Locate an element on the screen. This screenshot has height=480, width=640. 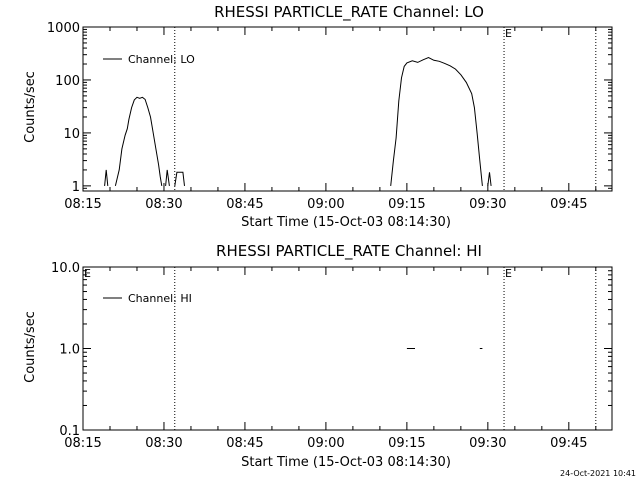
y-tick-label-hi: 10.0 is located at coordinates (65, 268).